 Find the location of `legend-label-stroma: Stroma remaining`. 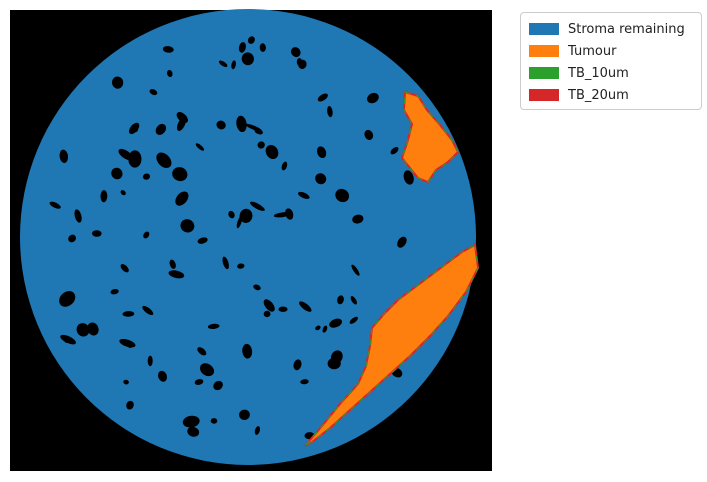

legend-label-stroma: Stroma remaining is located at coordinates (626, 29).